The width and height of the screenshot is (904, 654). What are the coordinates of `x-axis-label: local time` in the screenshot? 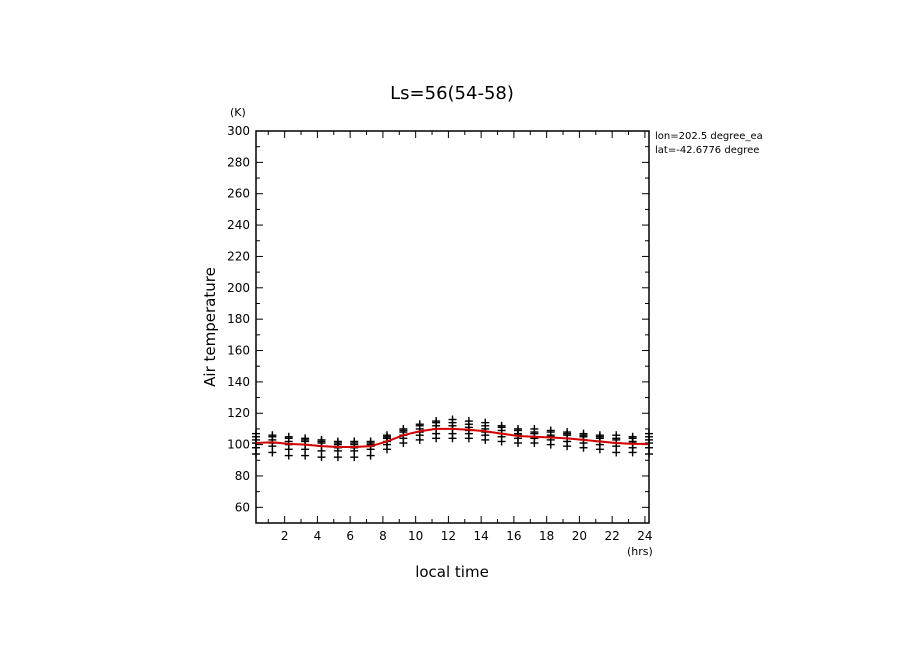 It's located at (452, 572).